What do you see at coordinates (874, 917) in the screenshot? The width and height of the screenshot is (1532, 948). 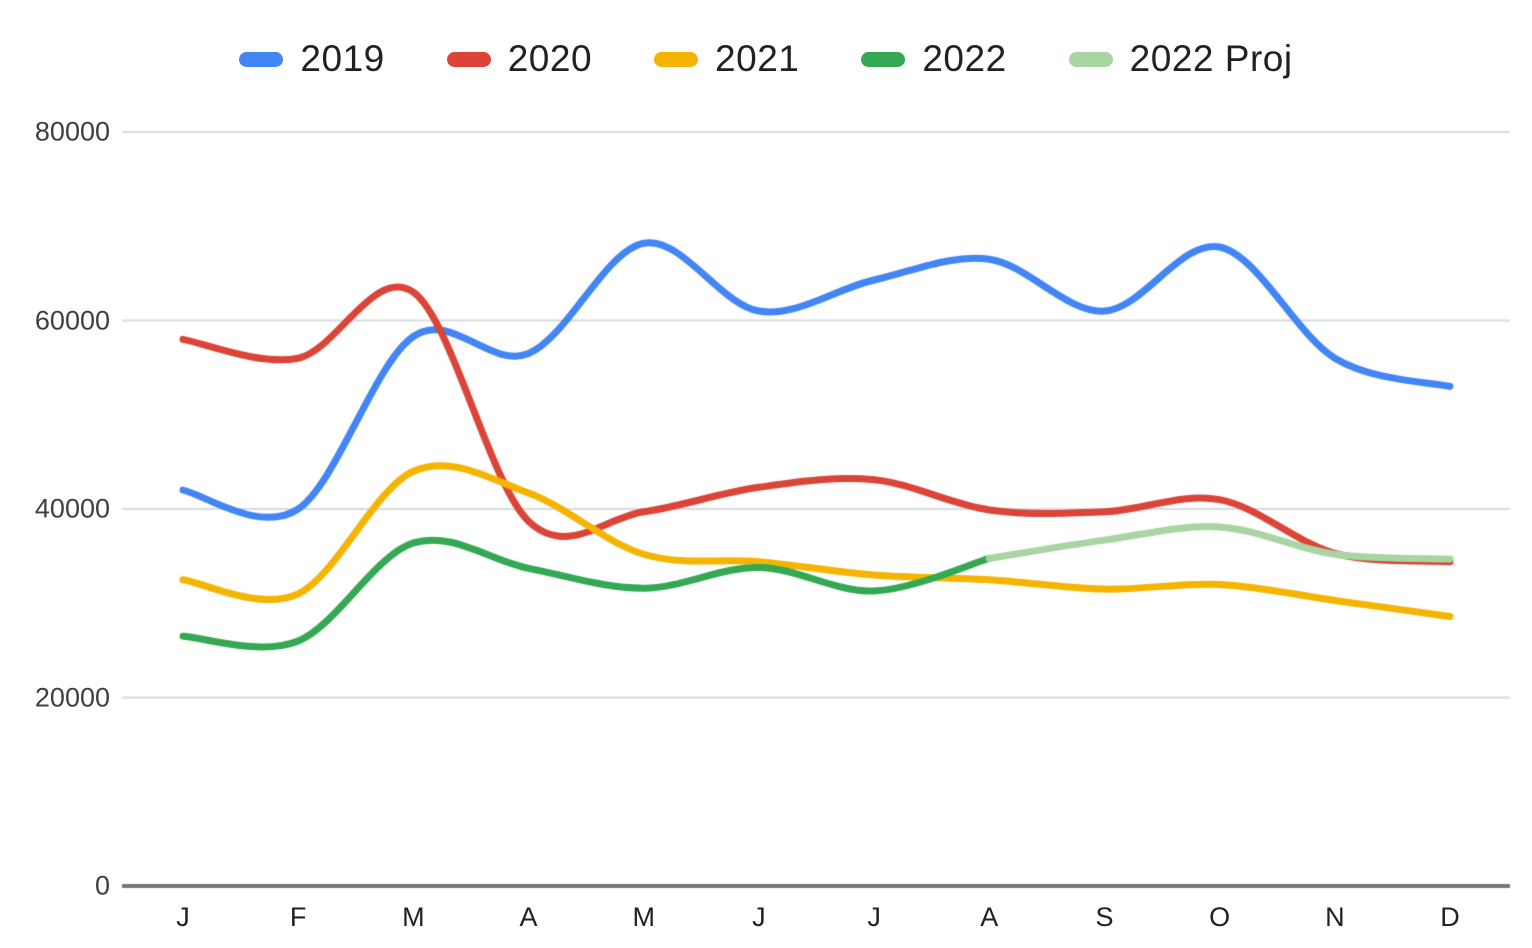 I see `x-axis-tick-6-J: J` at bounding box center [874, 917].